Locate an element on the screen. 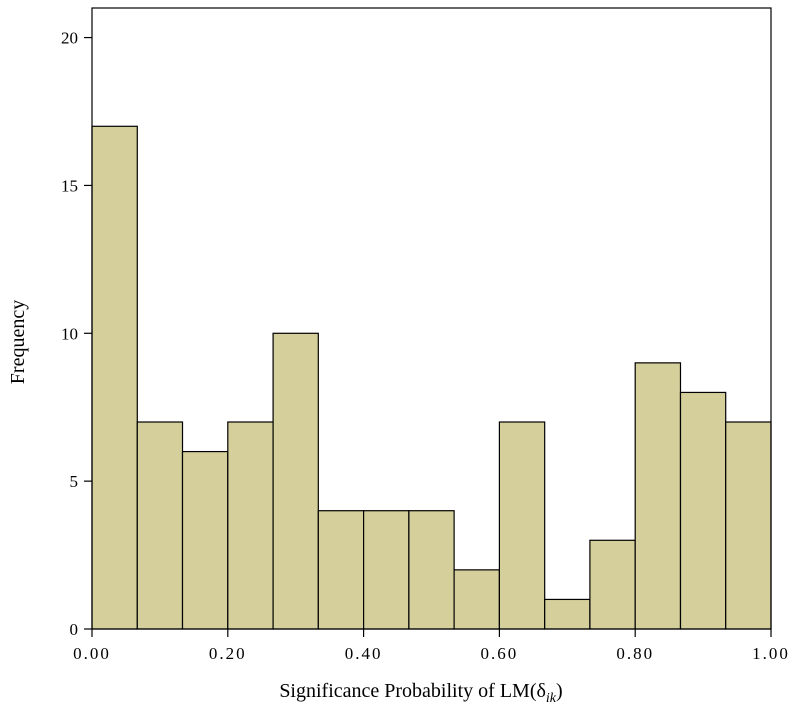  x-tick-label: 1.00 is located at coordinates (771, 653).